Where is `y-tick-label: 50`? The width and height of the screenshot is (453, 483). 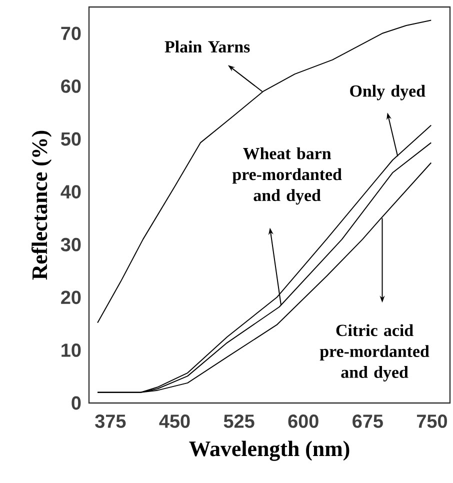 y-tick-label: 50 is located at coordinates (71, 139).